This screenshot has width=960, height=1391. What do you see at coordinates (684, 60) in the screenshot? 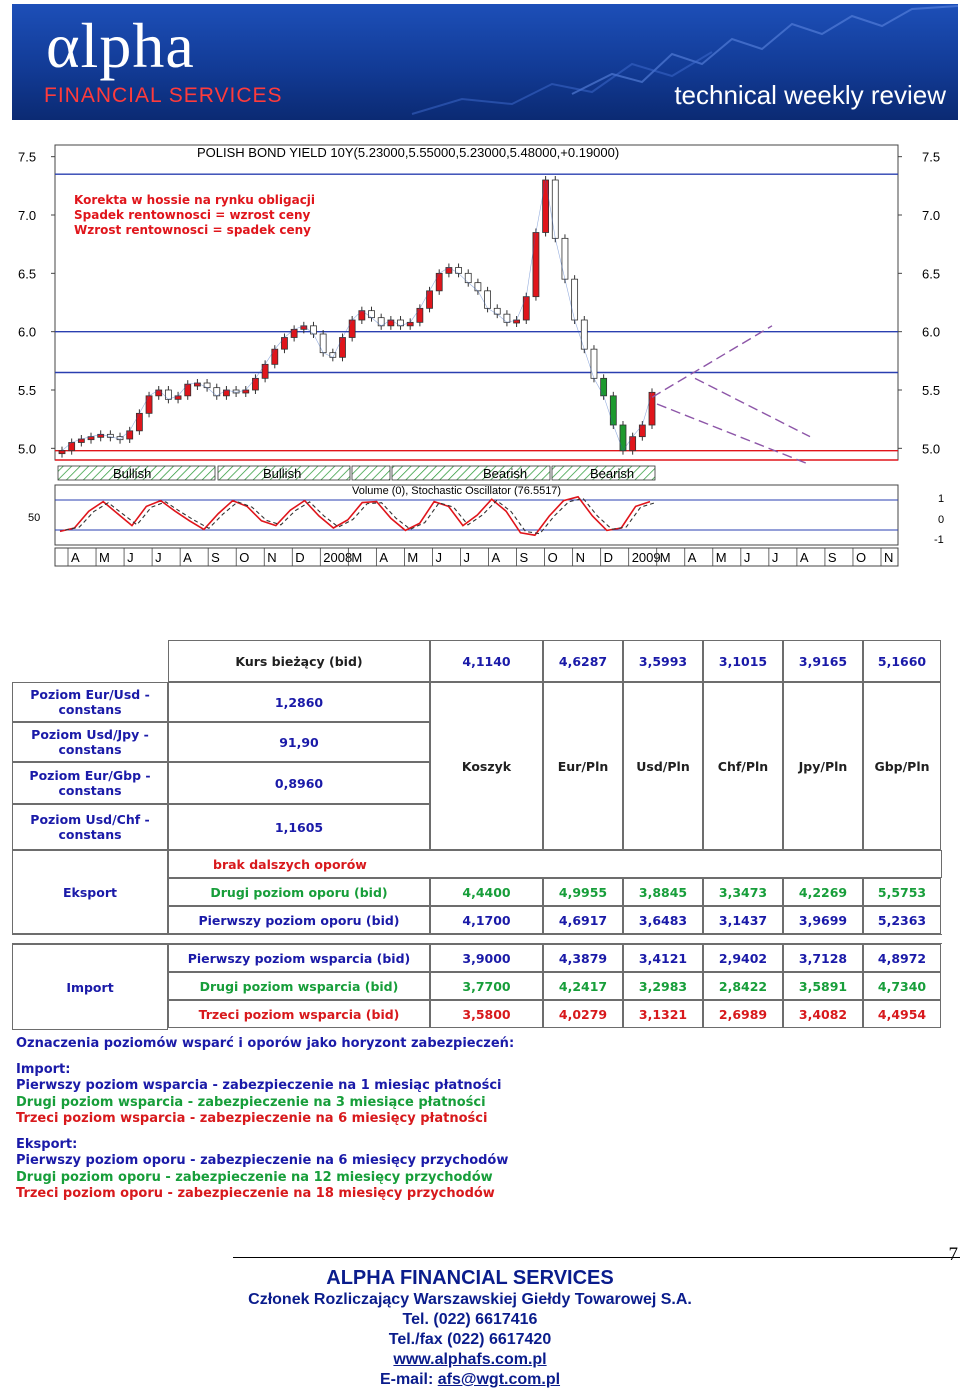
I see `banner-chart-graphic` at bounding box center [684, 60].